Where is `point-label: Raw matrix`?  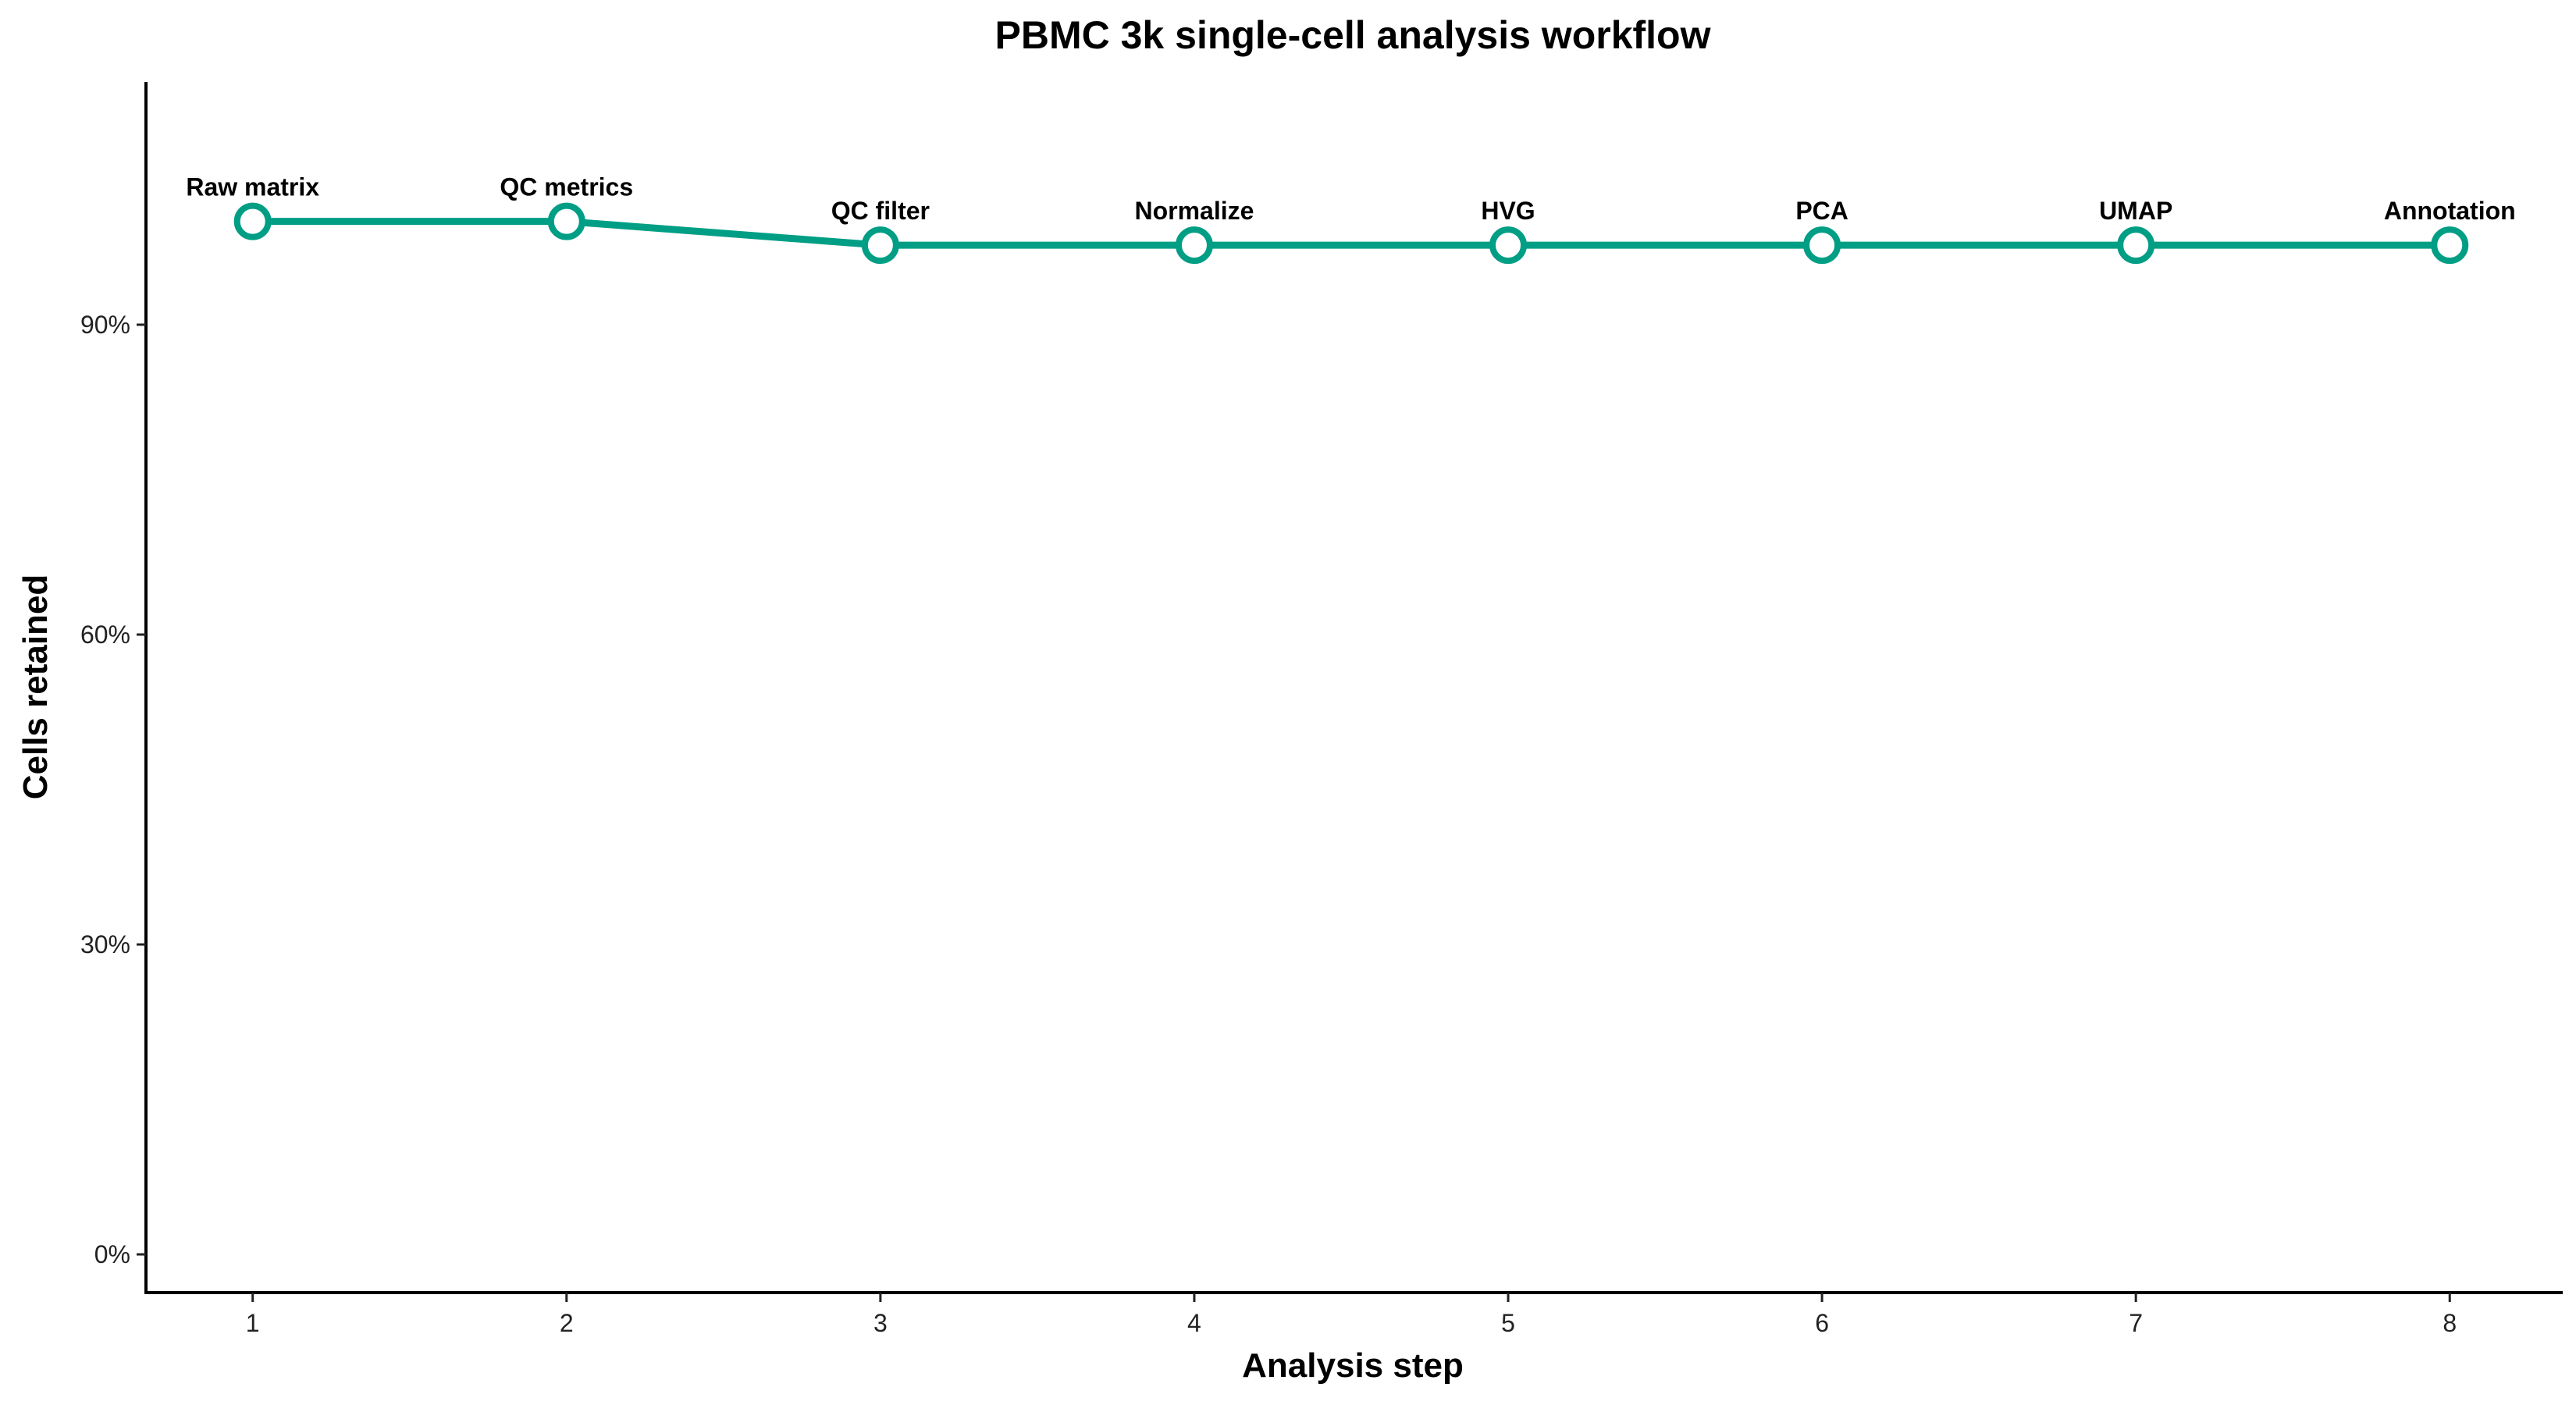 point-label: Raw matrix is located at coordinates (252, 187).